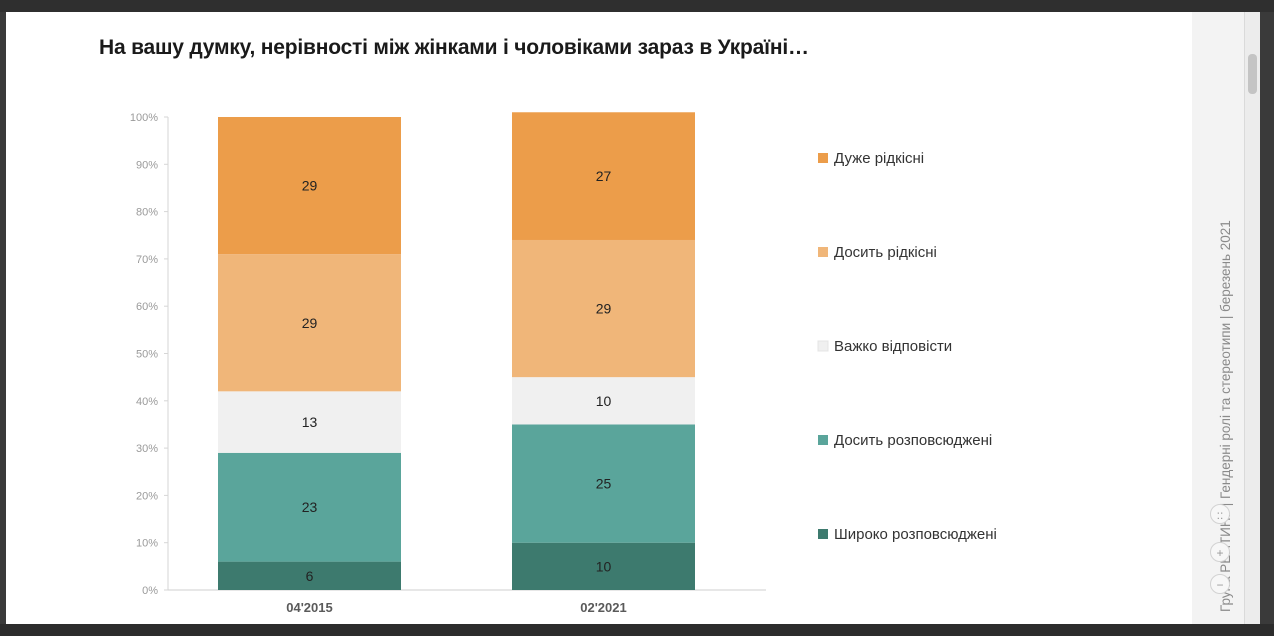  I want to click on data-label: 6, so click(310, 576).